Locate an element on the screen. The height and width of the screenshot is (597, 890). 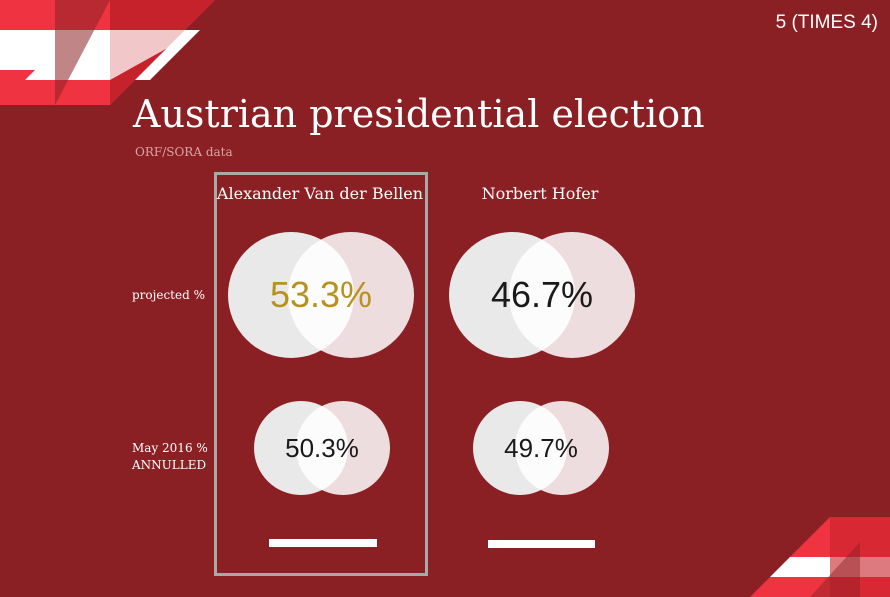
venn-may-2016-hofer: 49.7% is located at coordinates (541, 448).